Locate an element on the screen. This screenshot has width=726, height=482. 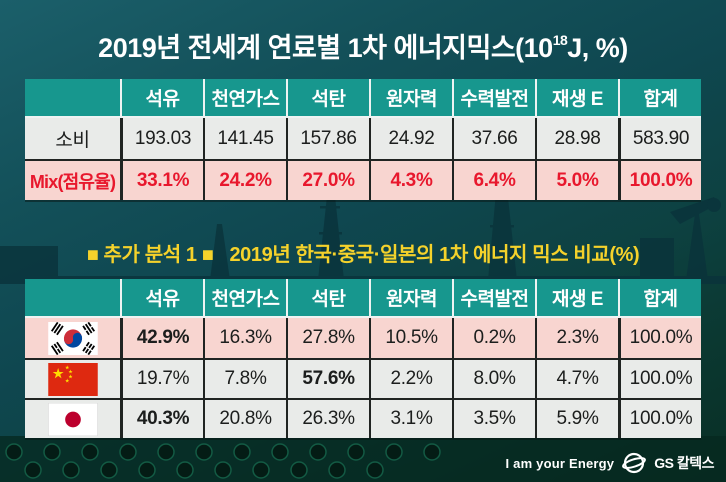
table-cell: 10.5% is located at coordinates (410, 338).